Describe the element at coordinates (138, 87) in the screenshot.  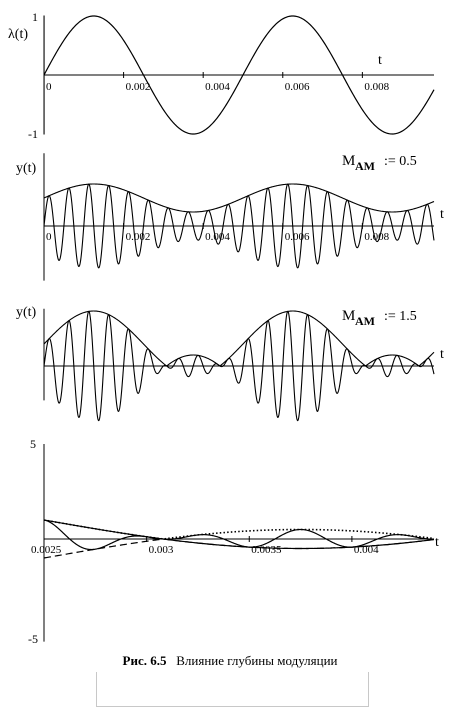
I see `p1-xtick-label: 0.002` at that location.